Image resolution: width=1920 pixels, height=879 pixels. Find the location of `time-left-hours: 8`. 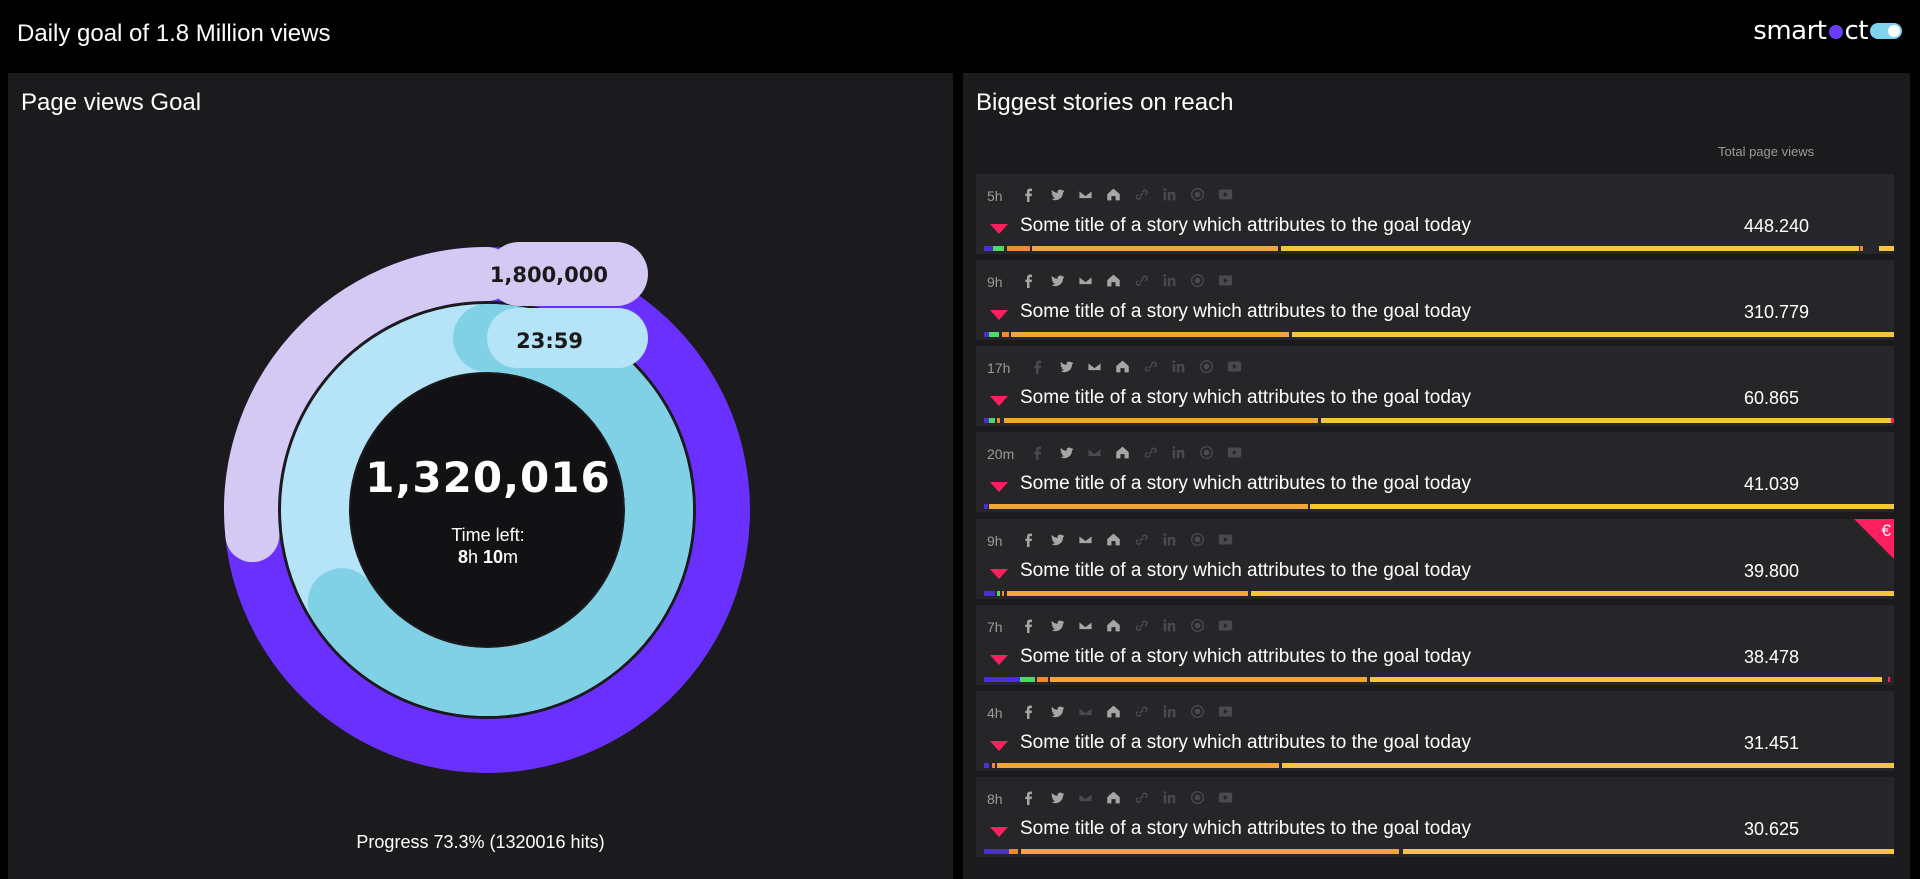

time-left-hours: 8 is located at coordinates (462, 557).